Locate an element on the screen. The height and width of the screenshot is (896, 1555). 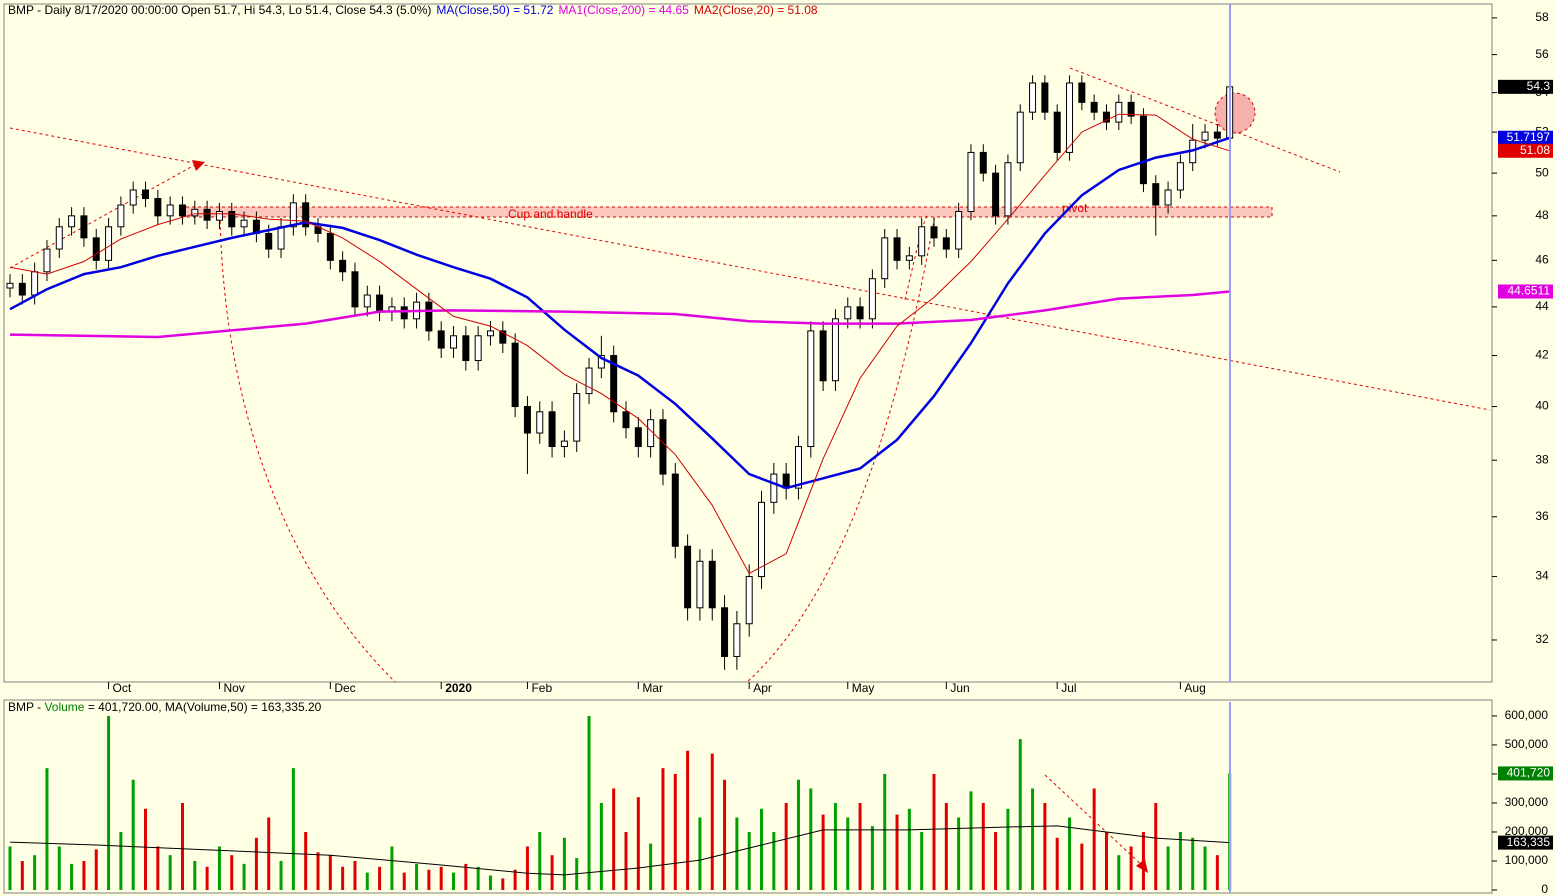
x-tick-label: Mar is located at coordinates (652, 688).